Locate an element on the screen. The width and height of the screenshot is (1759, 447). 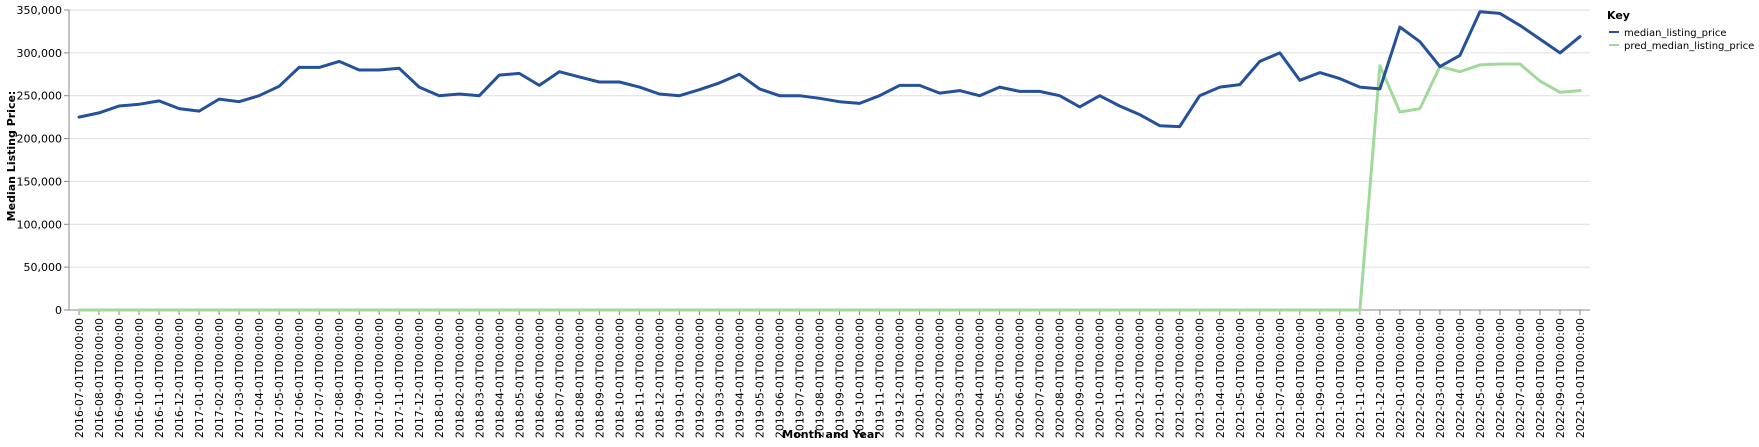
y-axis-title: Median Listing Price: is located at coordinates (11, 156).